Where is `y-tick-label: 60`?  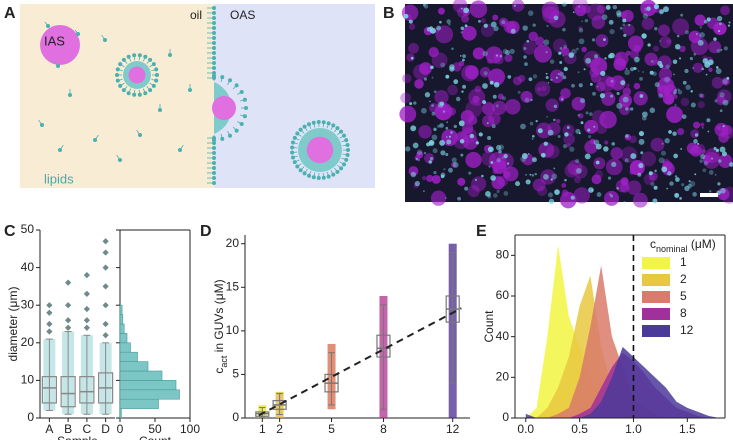
y-tick-label: 60 is located at coordinates (503, 295).